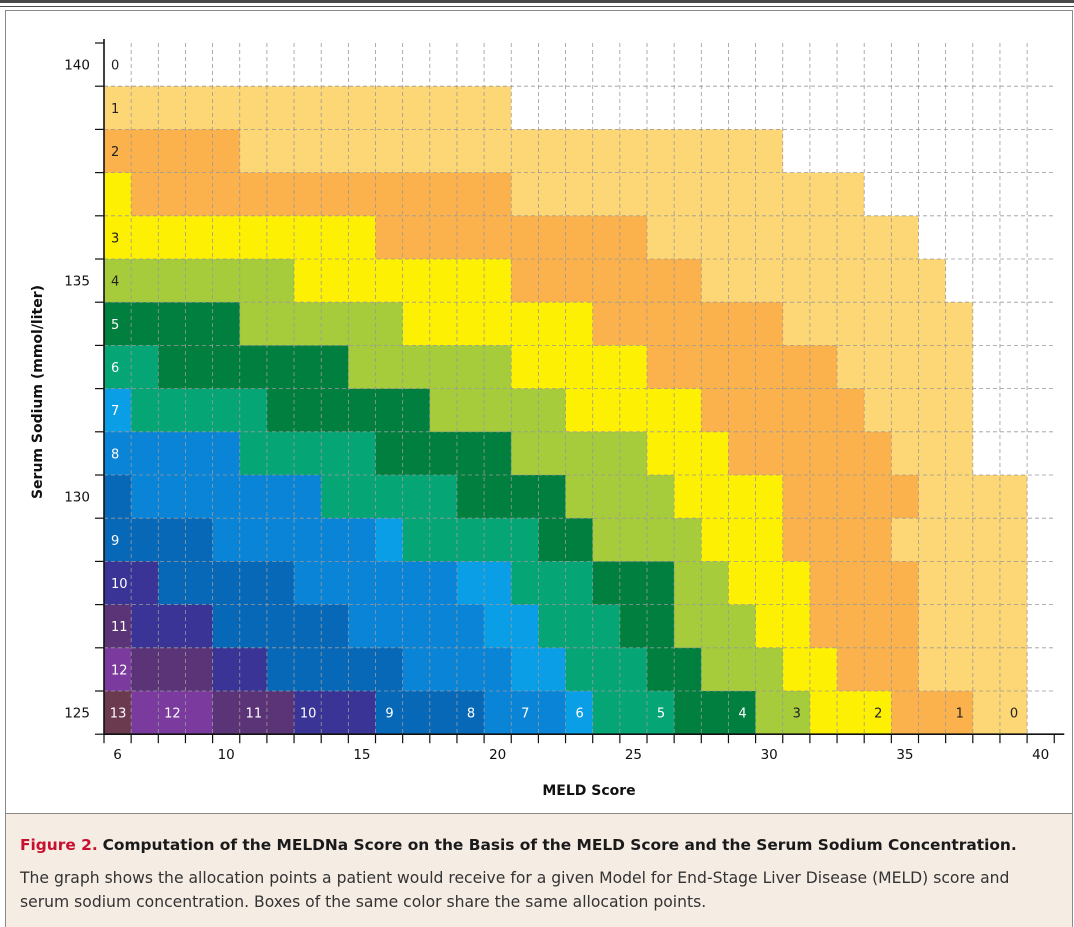  I want to click on x-tick-label: 6, so click(117, 755).